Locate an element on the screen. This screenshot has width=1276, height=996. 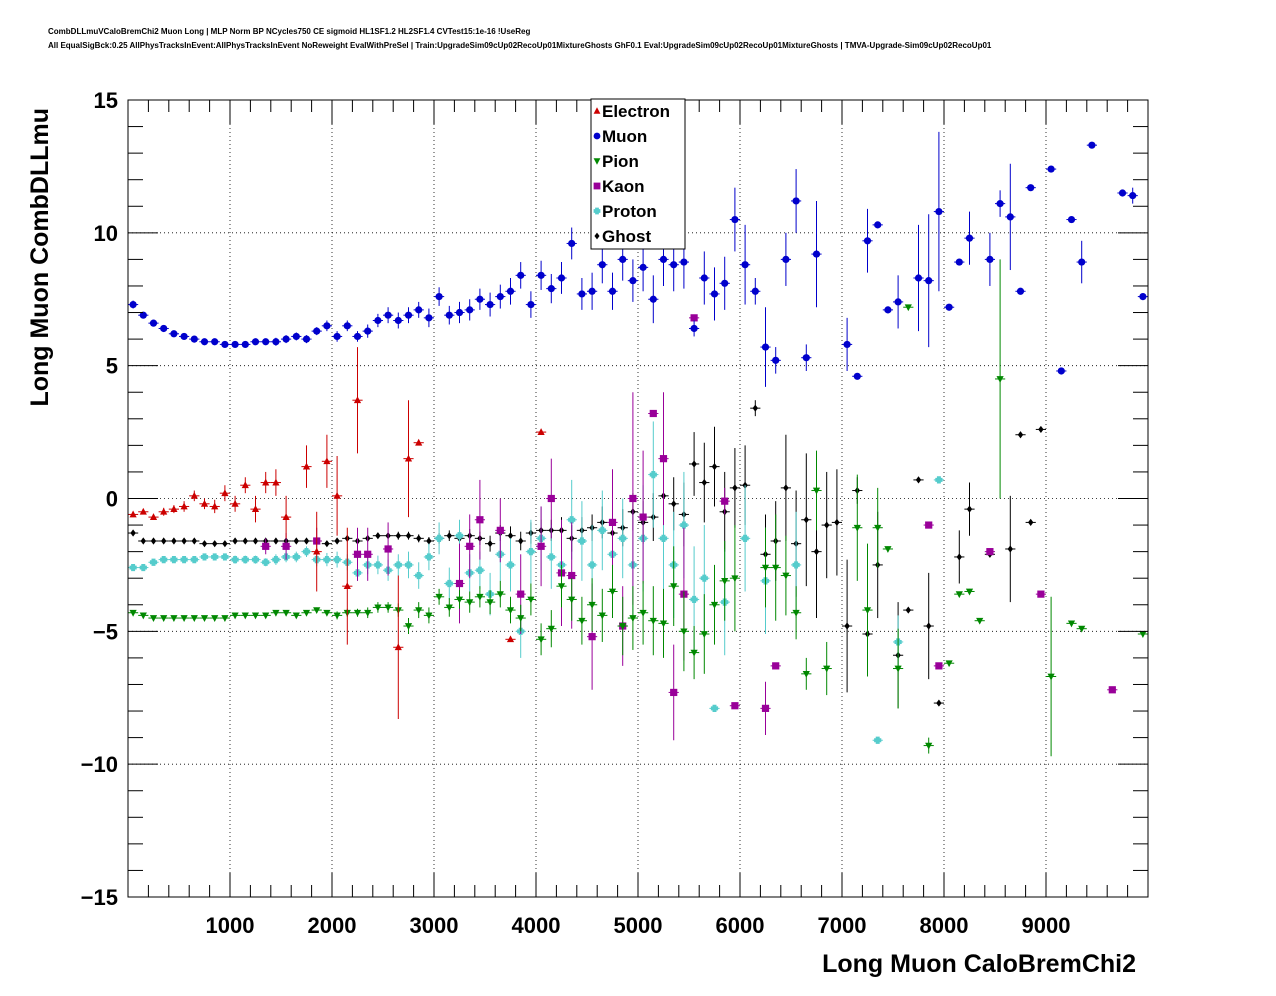
electron-marker is located at coordinates (327, 461).